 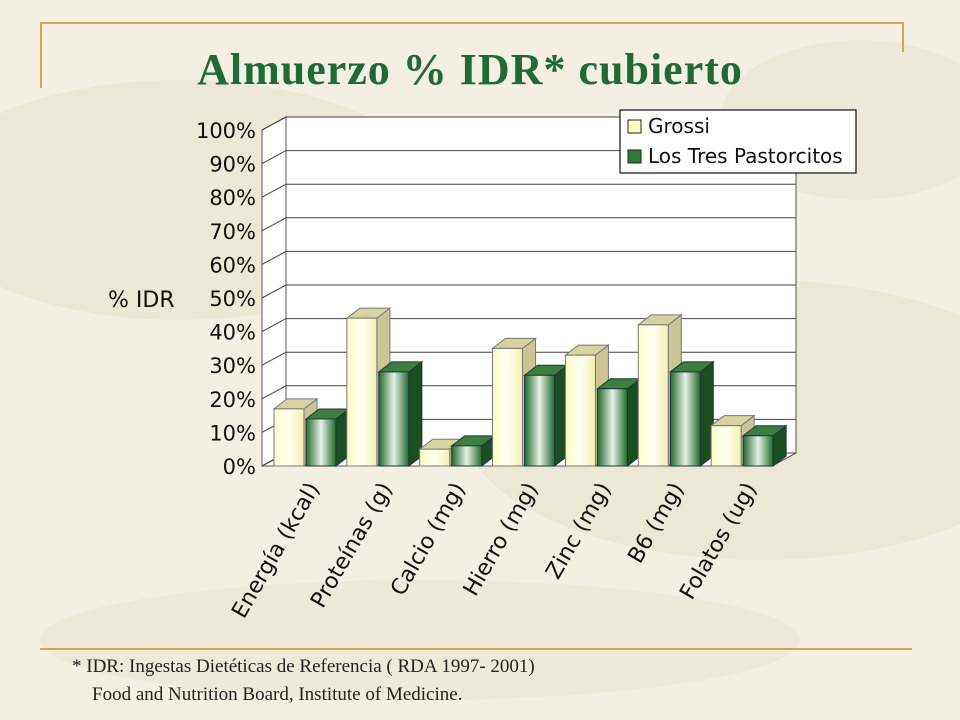 What do you see at coordinates (232, 433) in the screenshot?
I see `y-tick-label: 10%` at bounding box center [232, 433].